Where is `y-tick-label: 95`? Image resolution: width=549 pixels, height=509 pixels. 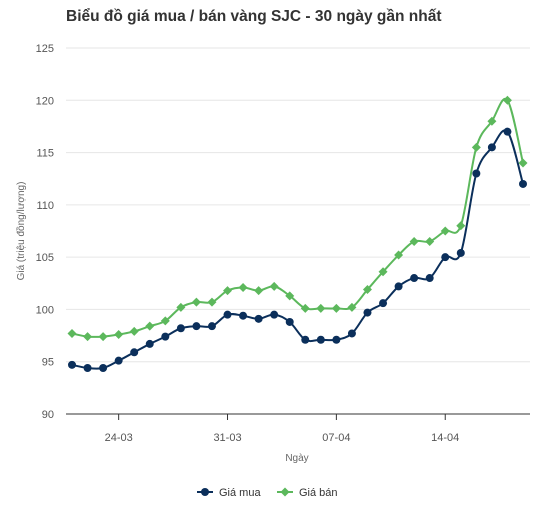 y-tick-label: 95 is located at coordinates (48, 363).